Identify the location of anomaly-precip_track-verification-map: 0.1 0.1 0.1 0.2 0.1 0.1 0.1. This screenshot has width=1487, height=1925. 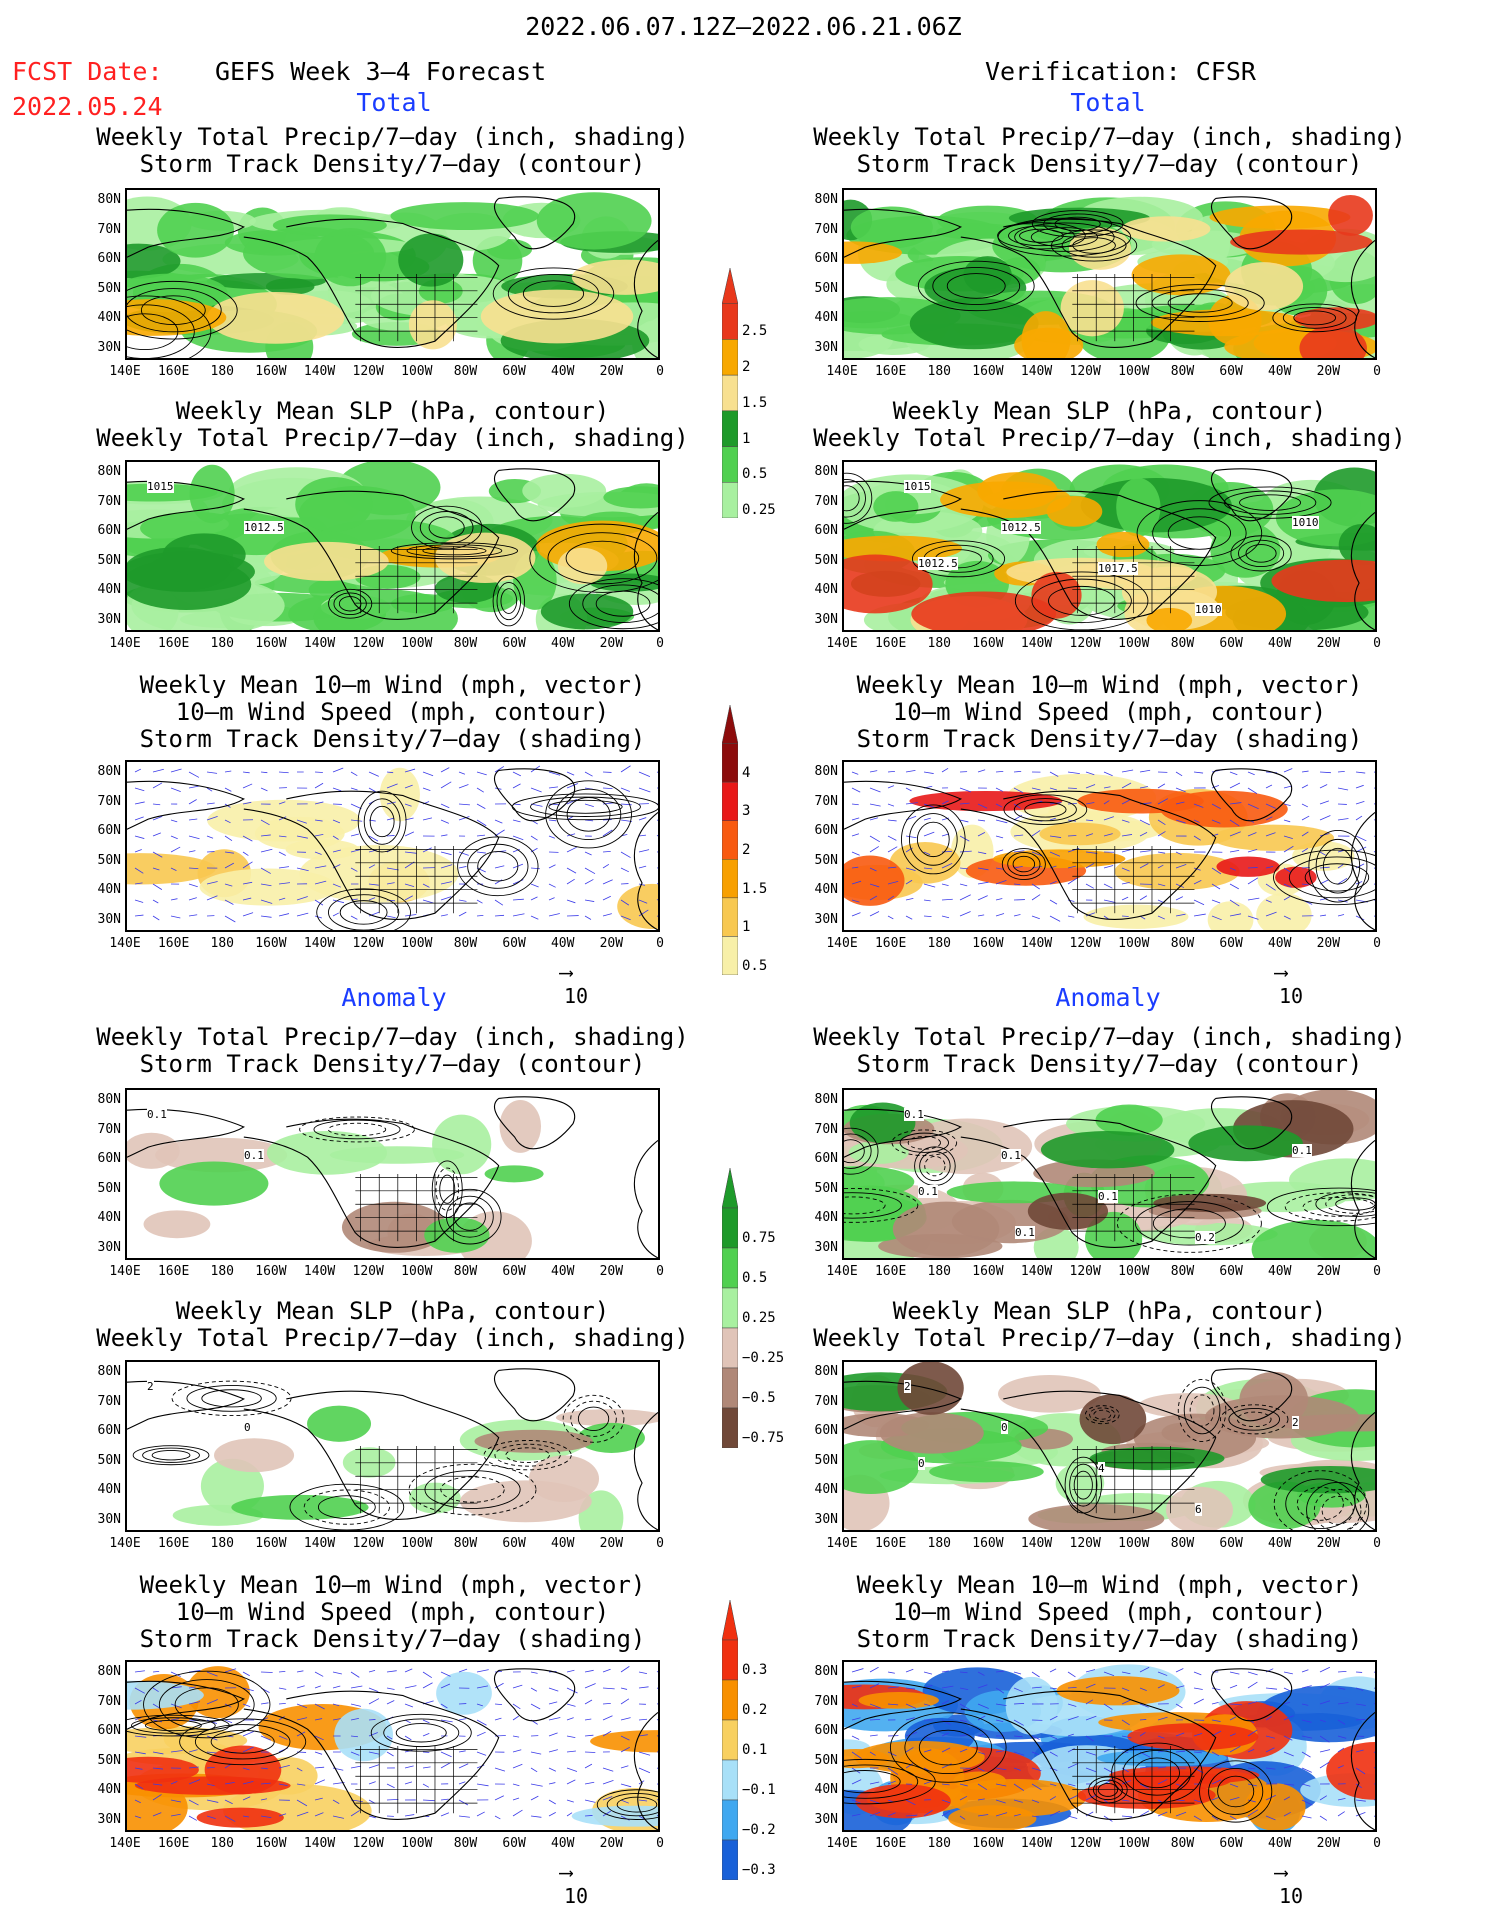
(1109, 1174).